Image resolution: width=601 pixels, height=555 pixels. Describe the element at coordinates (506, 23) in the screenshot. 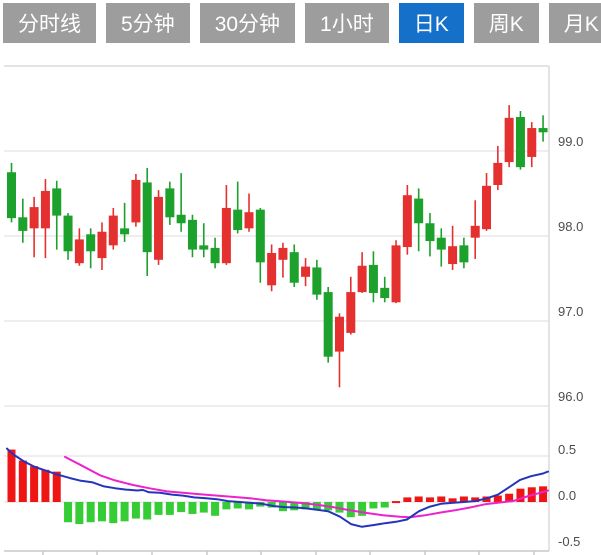

I see `tab-timeframe-5: 周K` at that location.